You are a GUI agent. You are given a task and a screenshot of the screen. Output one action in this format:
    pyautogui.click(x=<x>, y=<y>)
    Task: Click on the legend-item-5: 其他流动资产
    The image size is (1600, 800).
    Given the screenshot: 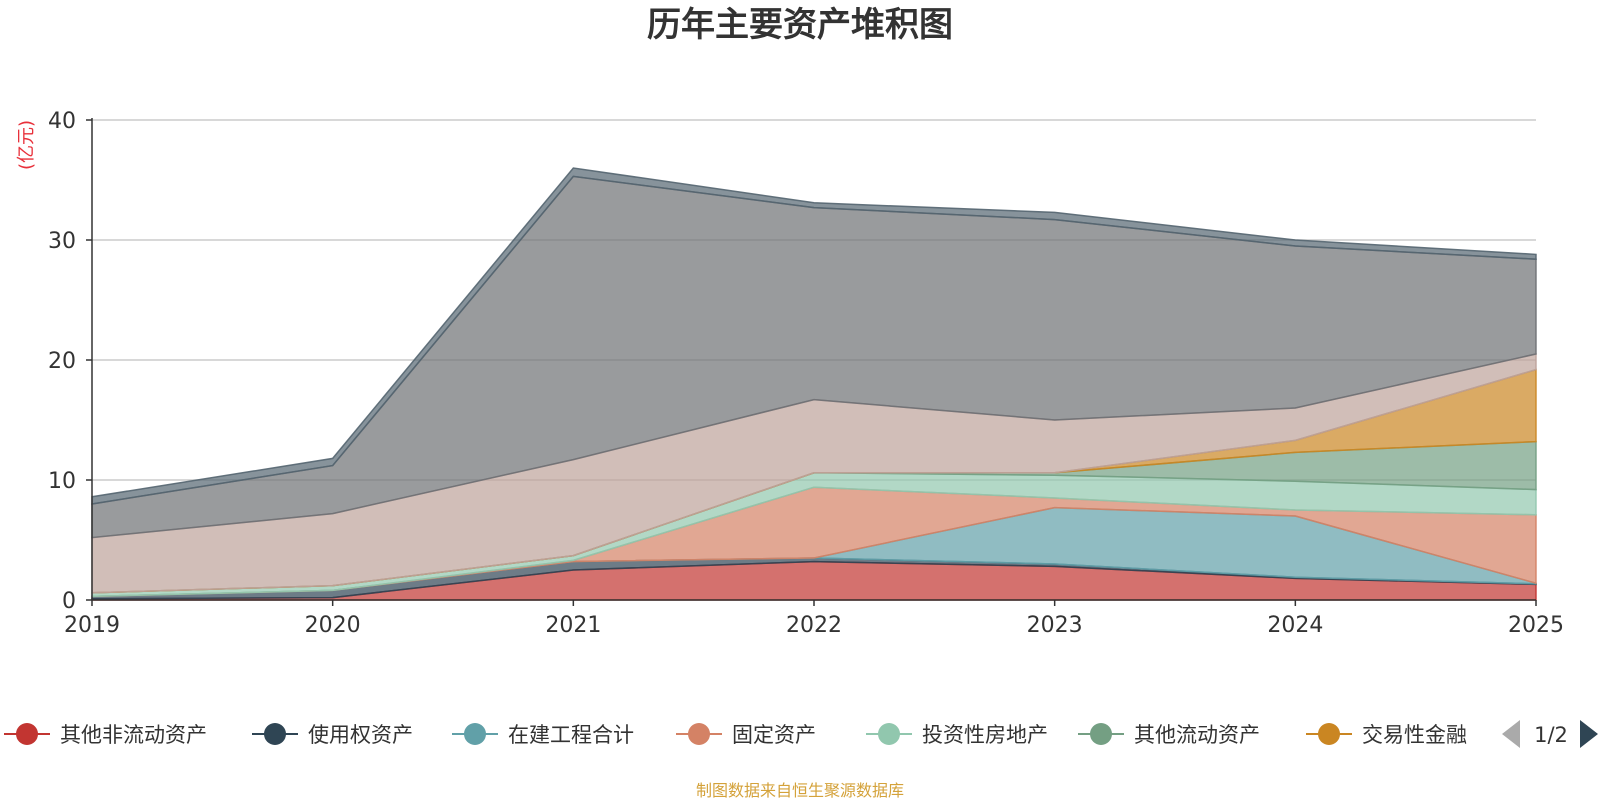 What is the action you would take?
    pyautogui.click(x=1169, y=735)
    